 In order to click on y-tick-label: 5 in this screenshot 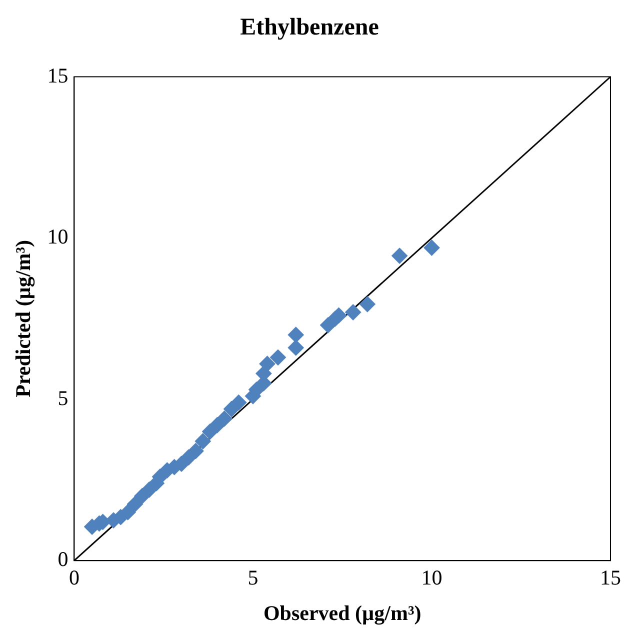, I will do `click(63, 398)`.